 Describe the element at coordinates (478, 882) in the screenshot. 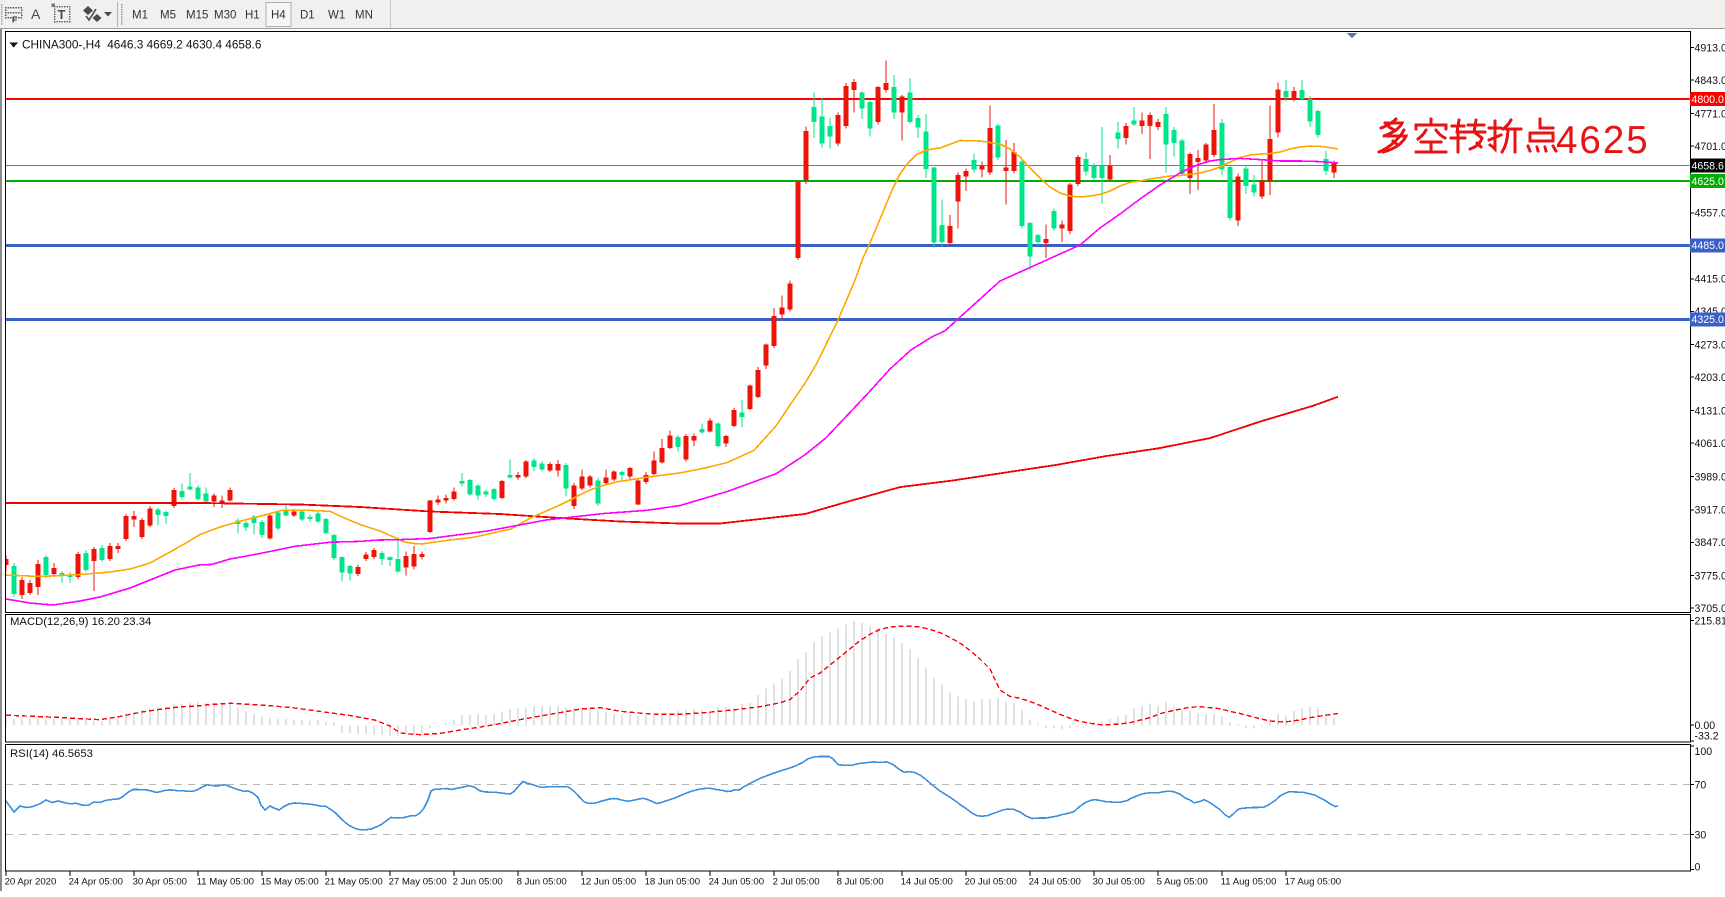

I see `svg-text: 2 Jun 05:00` at that location.